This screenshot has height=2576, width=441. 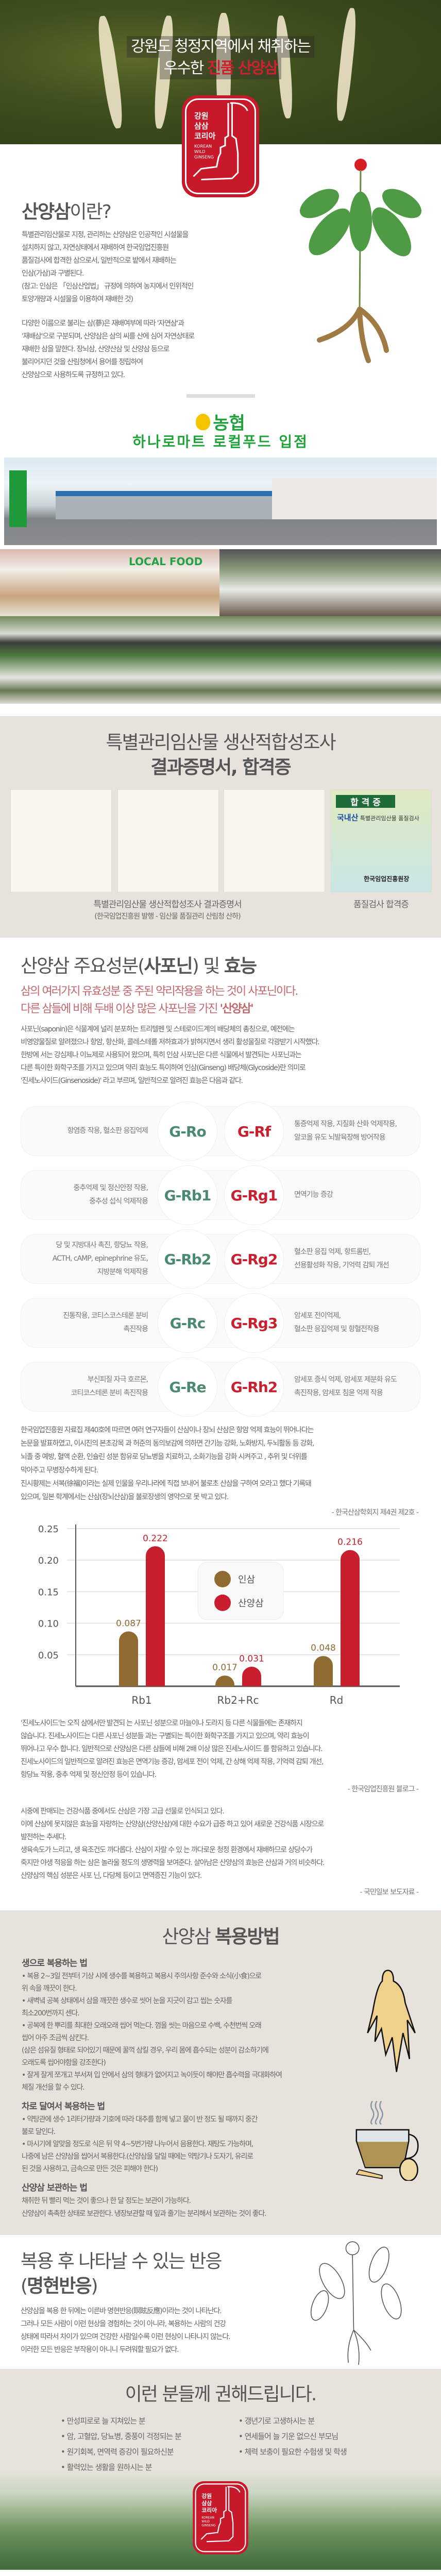 What do you see at coordinates (220, 421) in the screenshot?
I see `nh-logo: 농협` at bounding box center [220, 421].